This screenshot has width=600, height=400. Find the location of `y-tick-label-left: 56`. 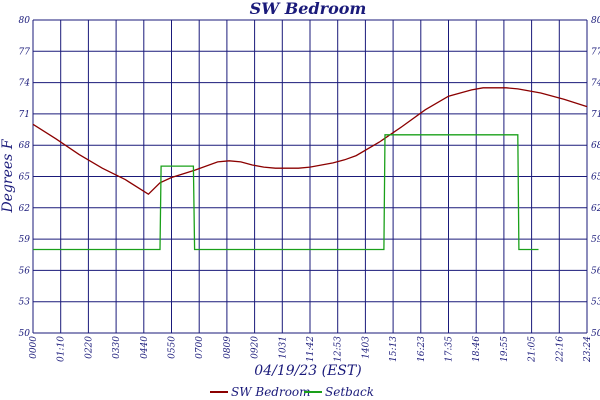

y-tick-label-left: 56 is located at coordinates (25, 271).